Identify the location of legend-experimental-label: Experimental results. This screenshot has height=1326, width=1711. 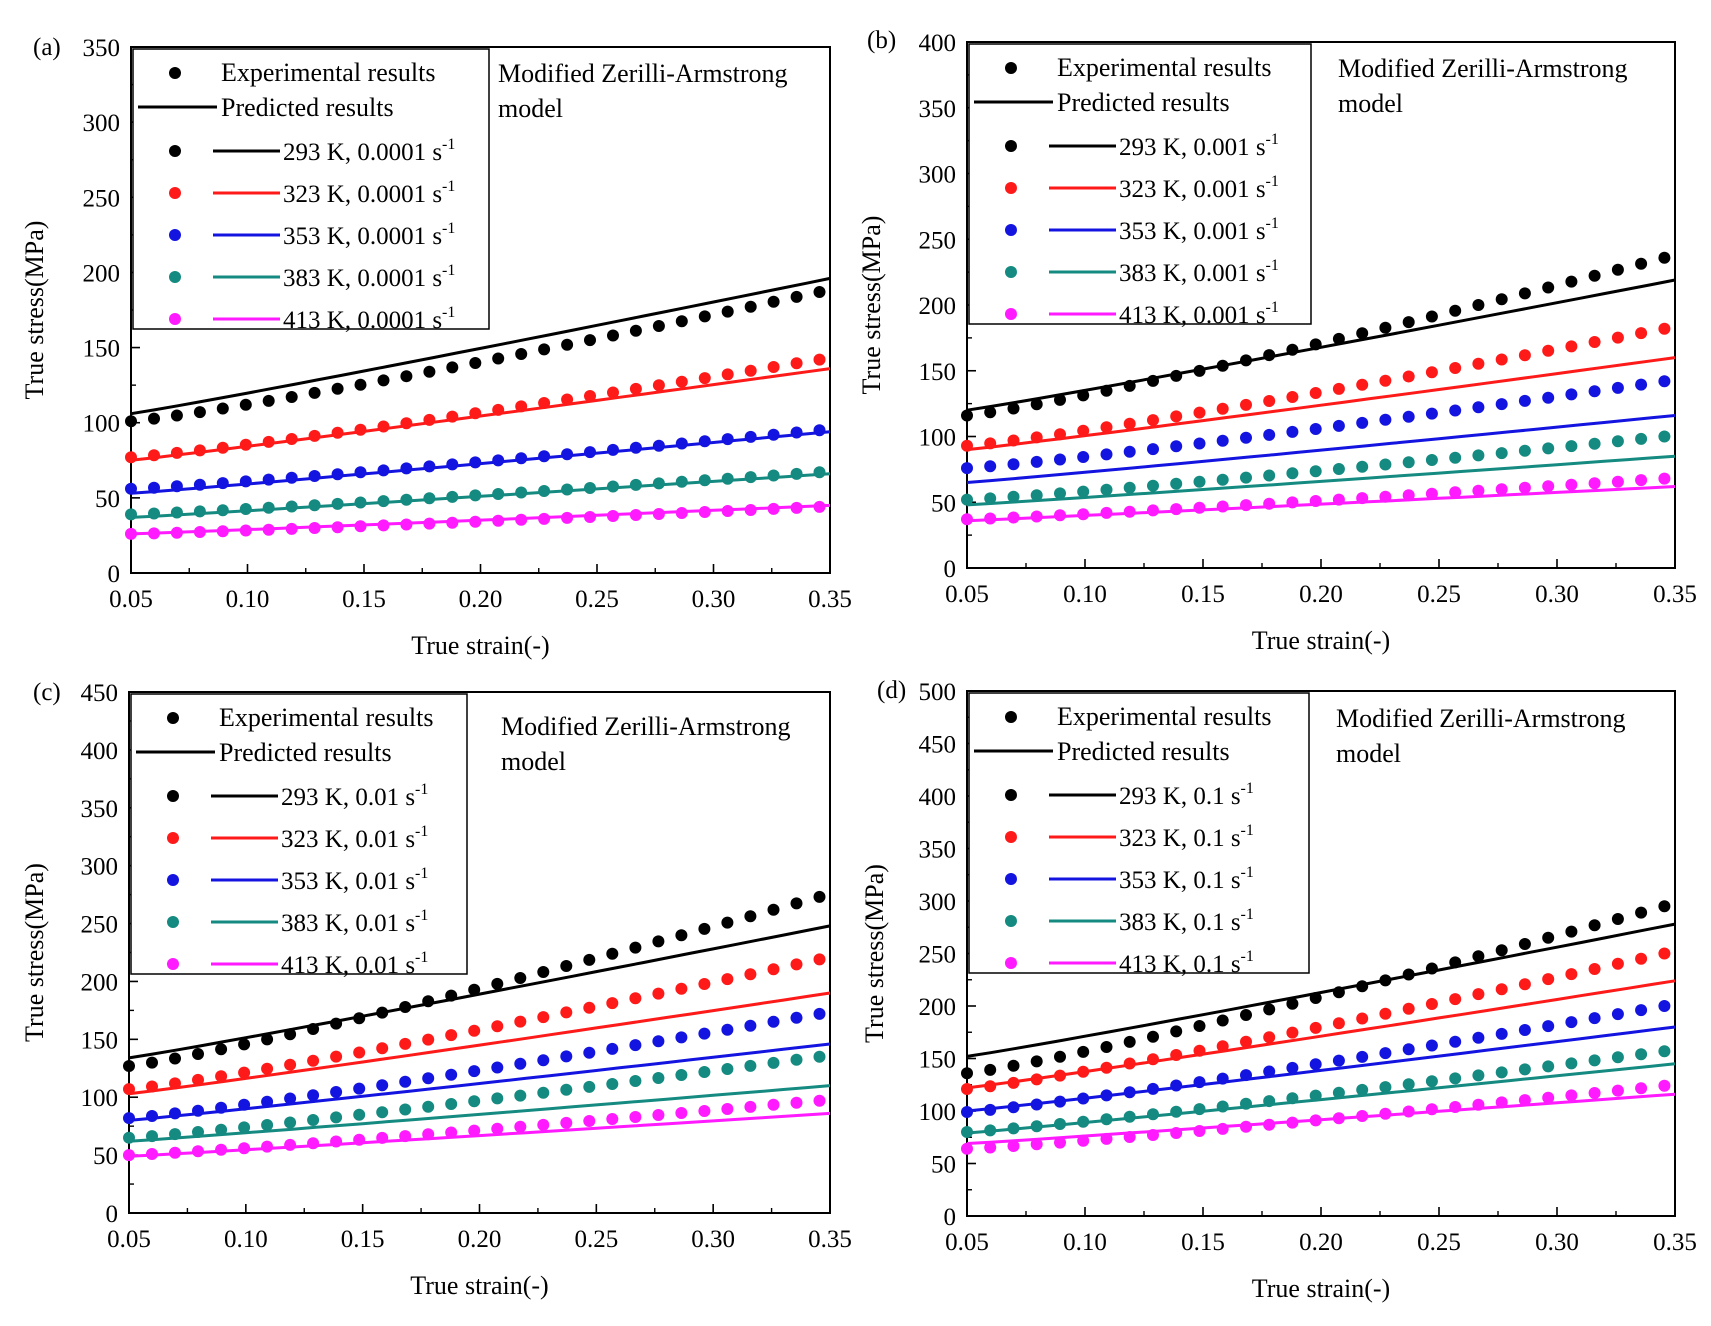
(1164, 67).